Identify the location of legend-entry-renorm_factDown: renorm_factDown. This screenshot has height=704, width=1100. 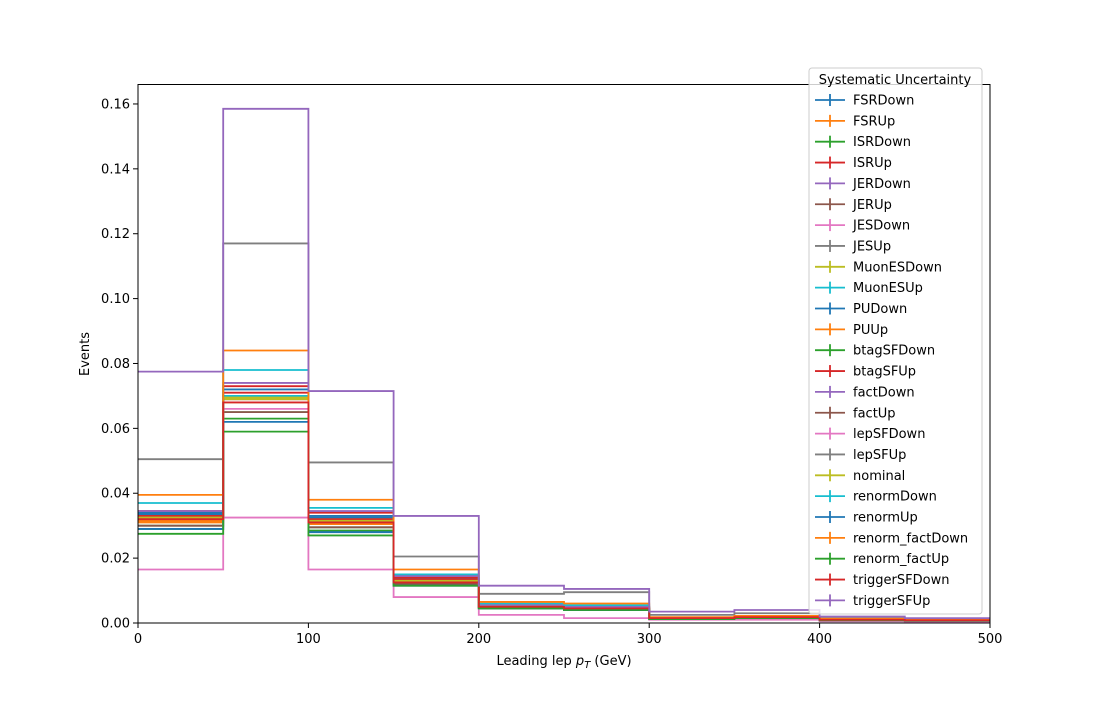
(891, 538).